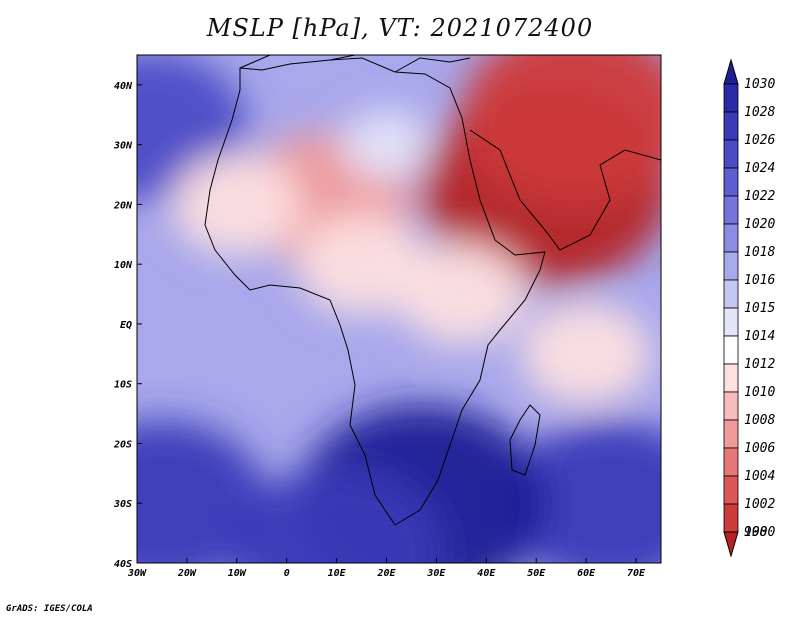 This screenshot has height=618, width=800. What do you see at coordinates (759, 504) in the screenshot?
I see `colorbar-label: 1002` at bounding box center [759, 504].